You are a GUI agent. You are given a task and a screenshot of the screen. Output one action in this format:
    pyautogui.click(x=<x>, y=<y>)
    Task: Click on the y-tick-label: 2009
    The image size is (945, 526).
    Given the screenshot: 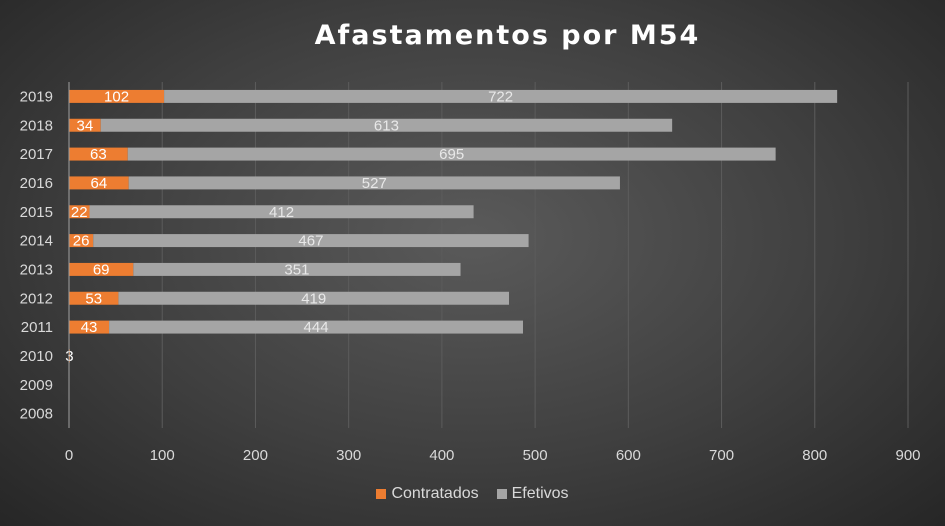 What is the action you would take?
    pyautogui.click(x=36, y=385)
    